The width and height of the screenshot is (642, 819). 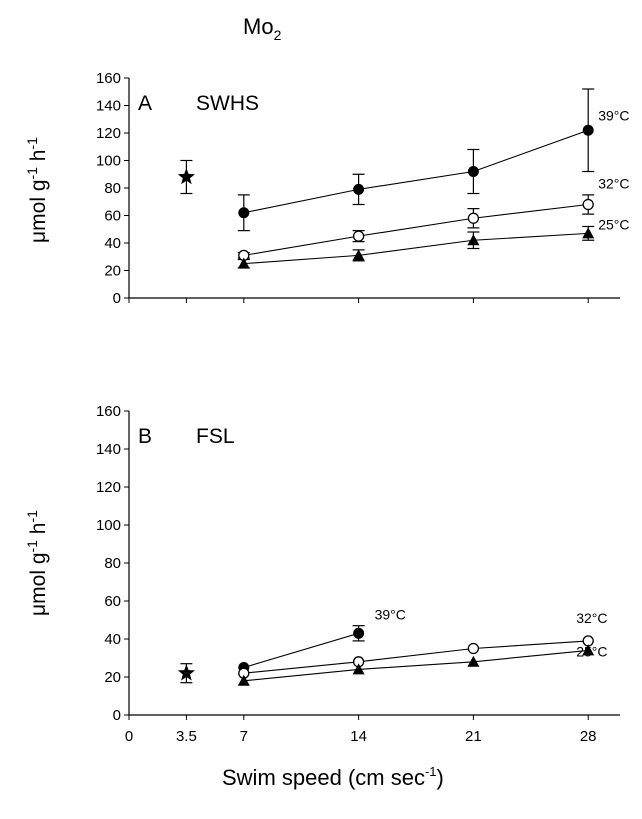 What do you see at coordinates (244, 736) in the screenshot?
I see `x-tick-label: 7` at bounding box center [244, 736].